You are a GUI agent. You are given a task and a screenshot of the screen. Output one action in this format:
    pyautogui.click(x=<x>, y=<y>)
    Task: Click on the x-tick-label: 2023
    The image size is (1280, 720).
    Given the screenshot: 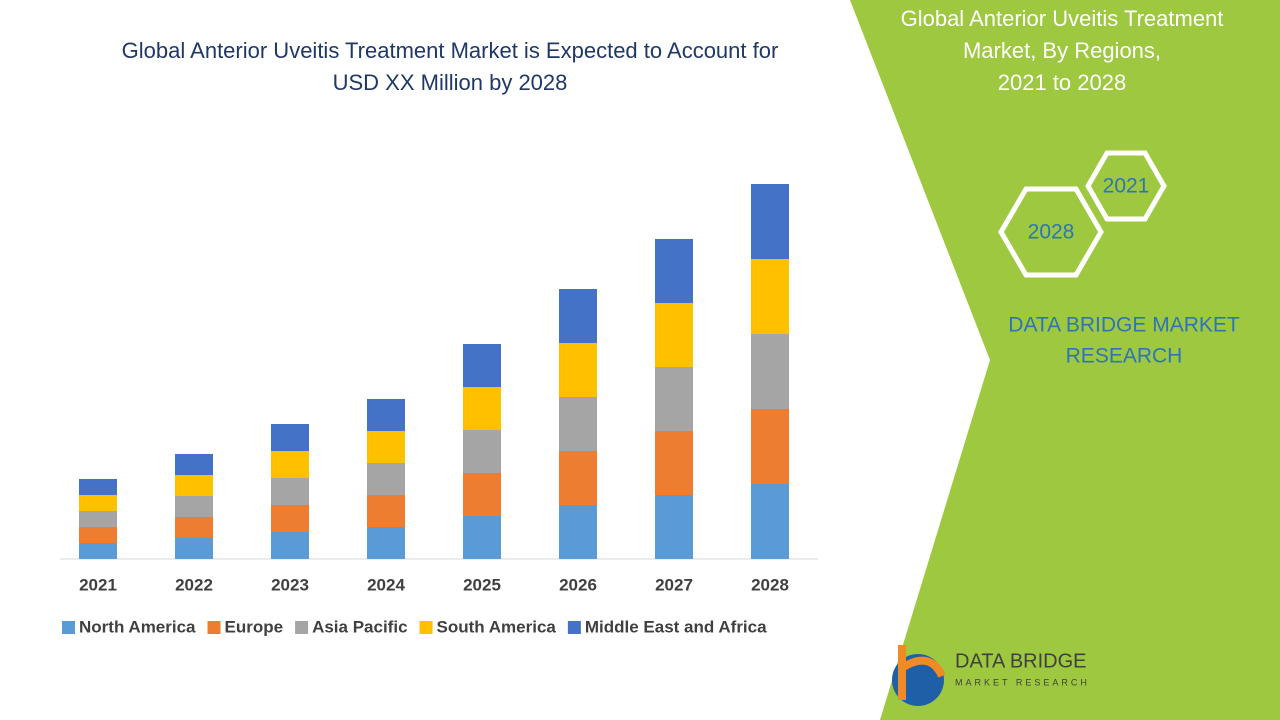 What is the action you would take?
    pyautogui.click(x=290, y=584)
    